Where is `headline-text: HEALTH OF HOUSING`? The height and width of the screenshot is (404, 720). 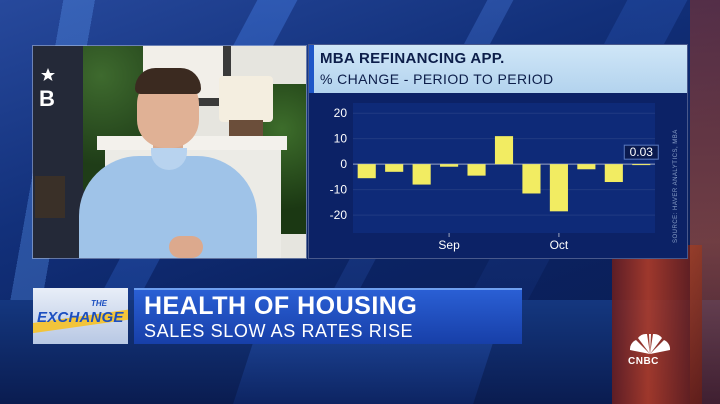 headline-text: HEALTH OF HOUSING is located at coordinates (281, 306).